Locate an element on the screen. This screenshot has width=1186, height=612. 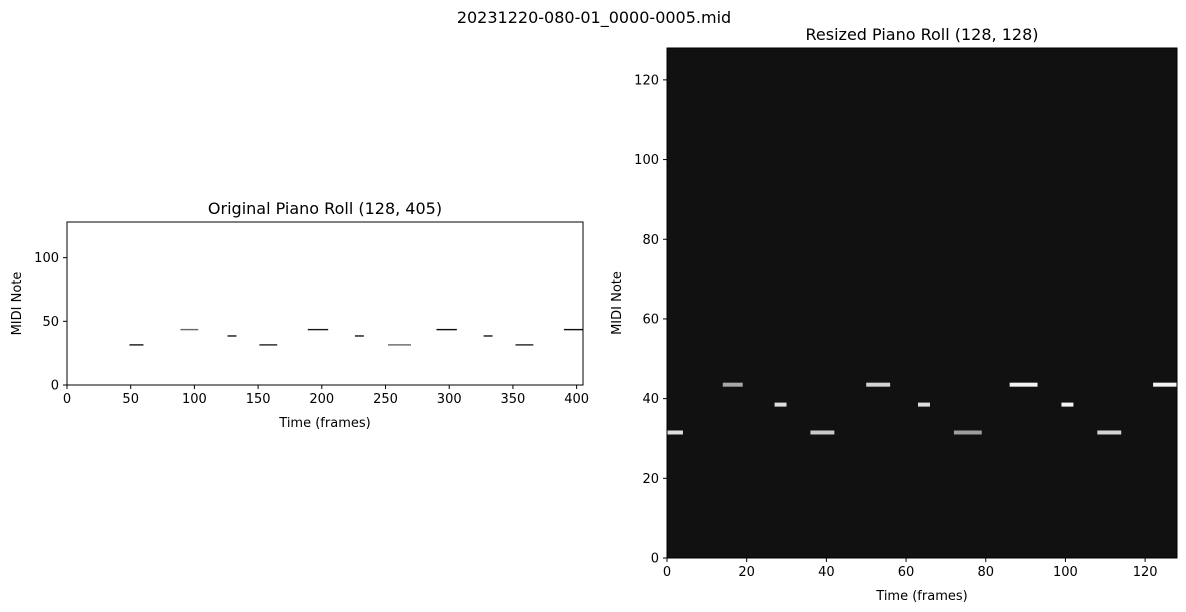
original-ytick-label: 0 is located at coordinates (55, 386).